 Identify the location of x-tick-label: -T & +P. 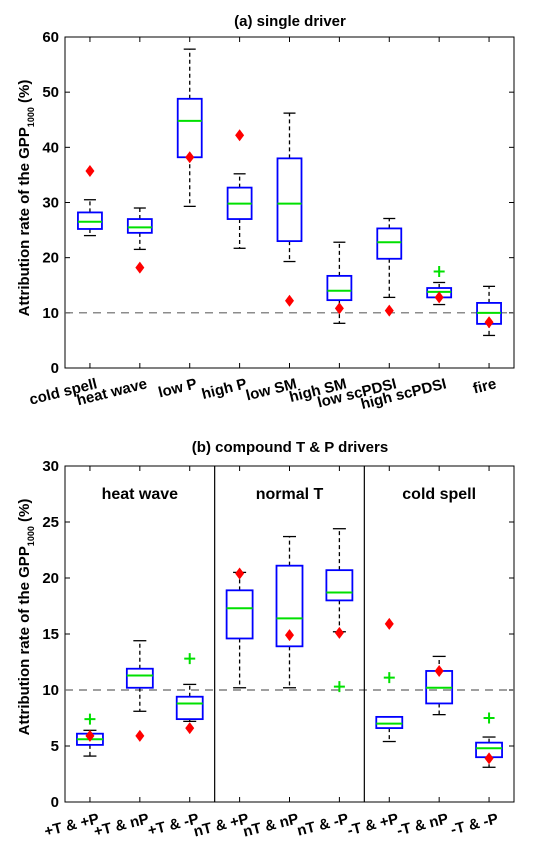
(373, 824).